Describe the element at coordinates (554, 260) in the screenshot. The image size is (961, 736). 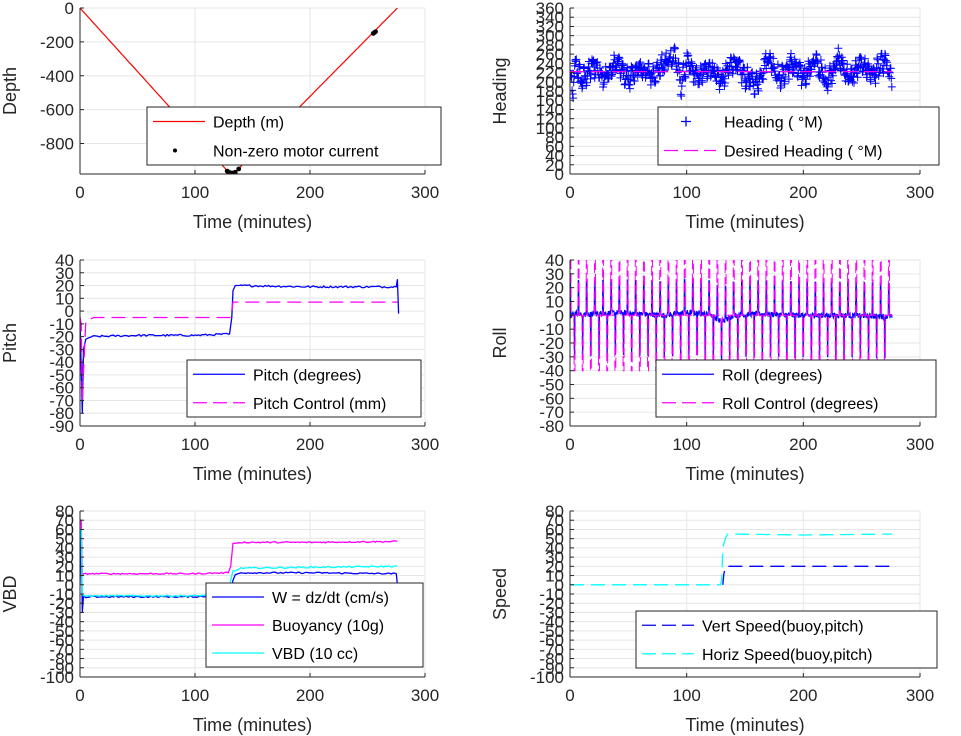
I see `y-tick-label-3-12: 40` at that location.